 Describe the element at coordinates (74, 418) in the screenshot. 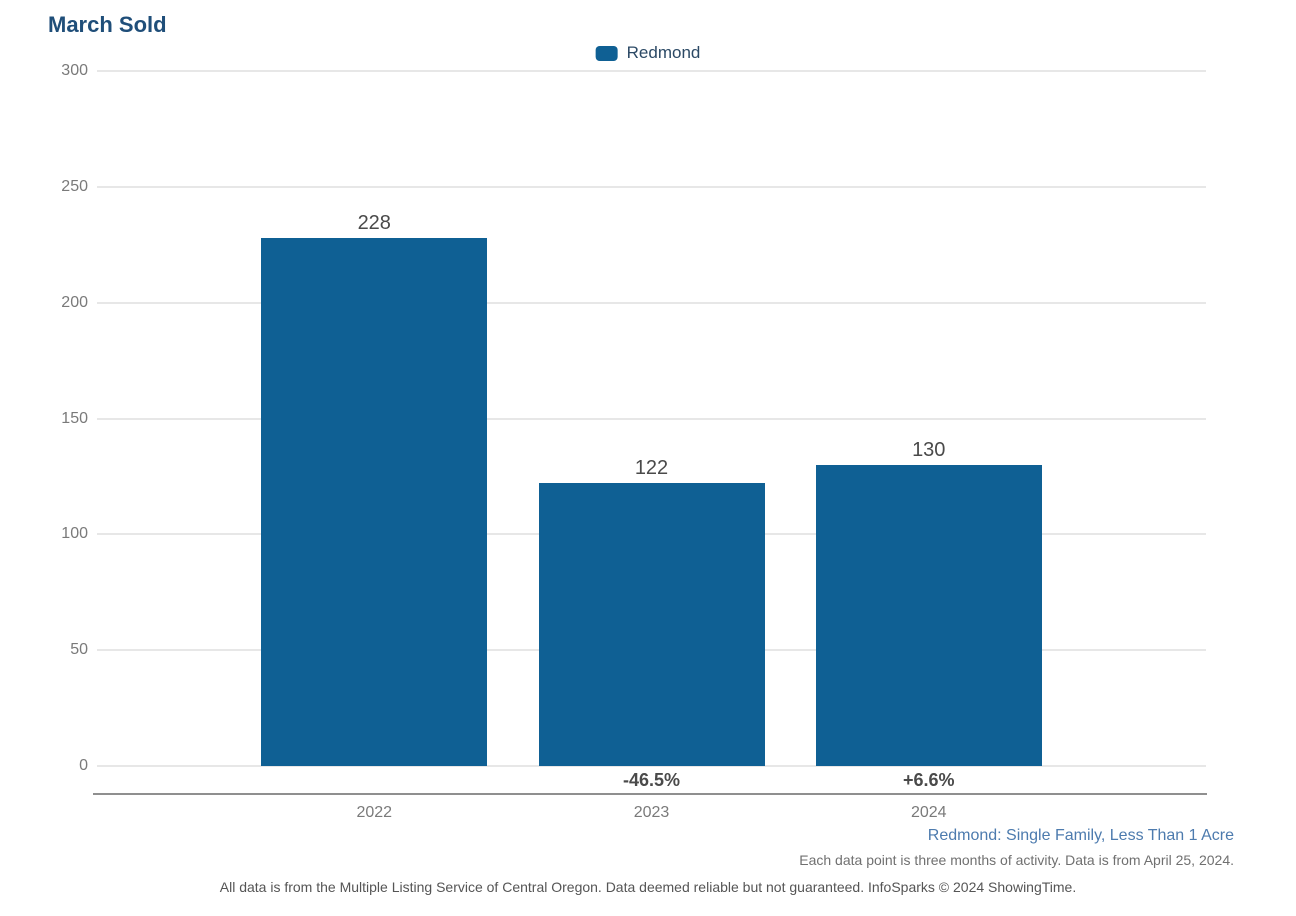

I see `y-tick-label-150: 150` at that location.